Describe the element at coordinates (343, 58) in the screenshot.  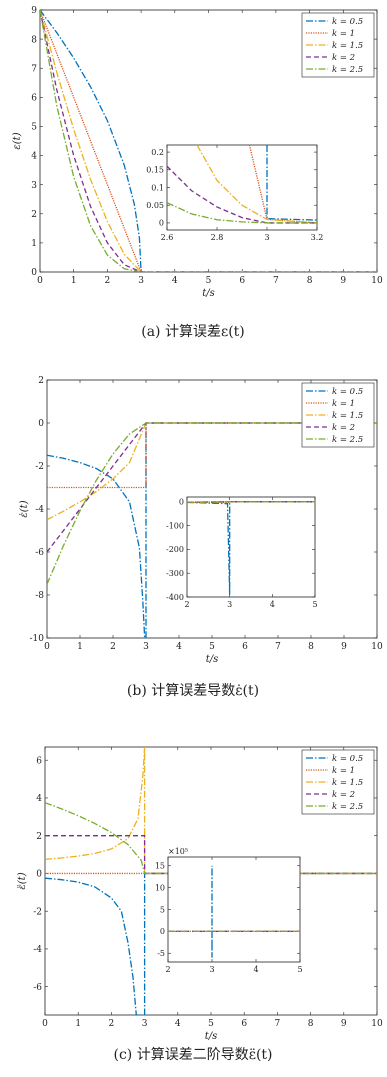
I see `p0-legend-label-3: k = 2` at that location.